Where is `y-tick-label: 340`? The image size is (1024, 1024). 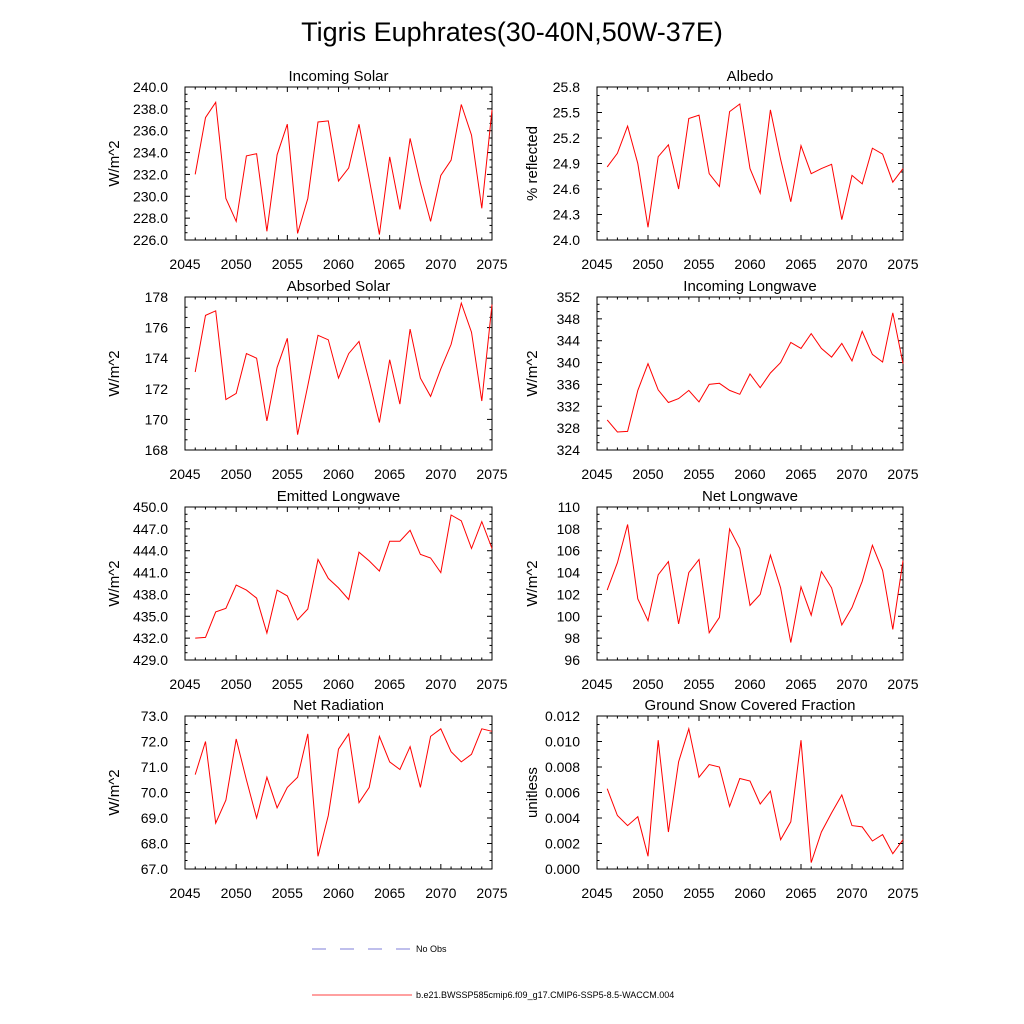 y-tick-label: 340 is located at coordinates (569, 363).